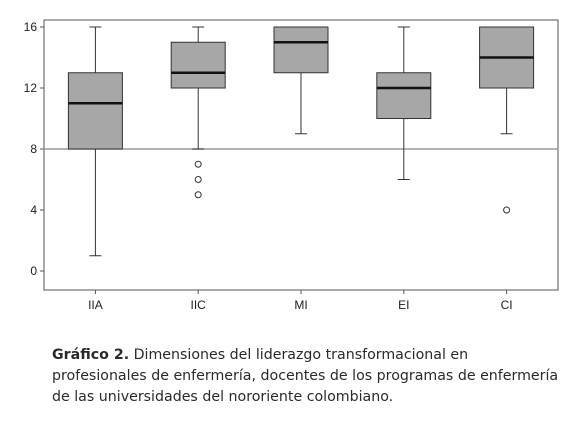 The height and width of the screenshot is (421, 580). Describe the element at coordinates (95, 305) in the screenshot. I see `x-tick-label: IIA` at that location.